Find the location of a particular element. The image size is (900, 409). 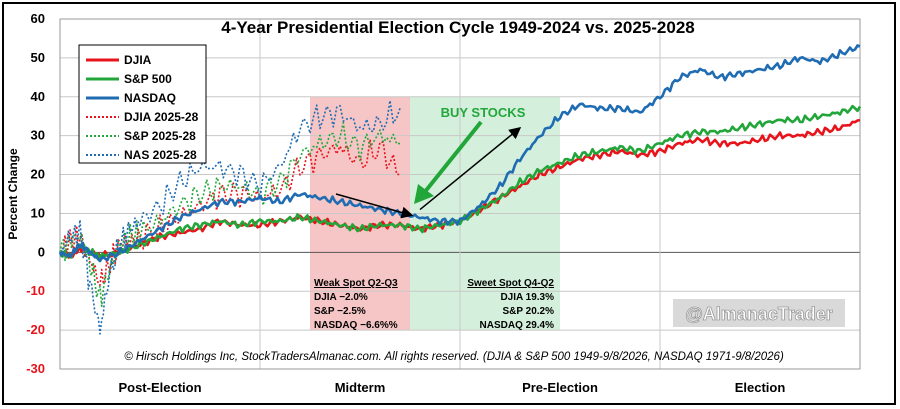

y-tick-label: -20 is located at coordinates (35, 329).